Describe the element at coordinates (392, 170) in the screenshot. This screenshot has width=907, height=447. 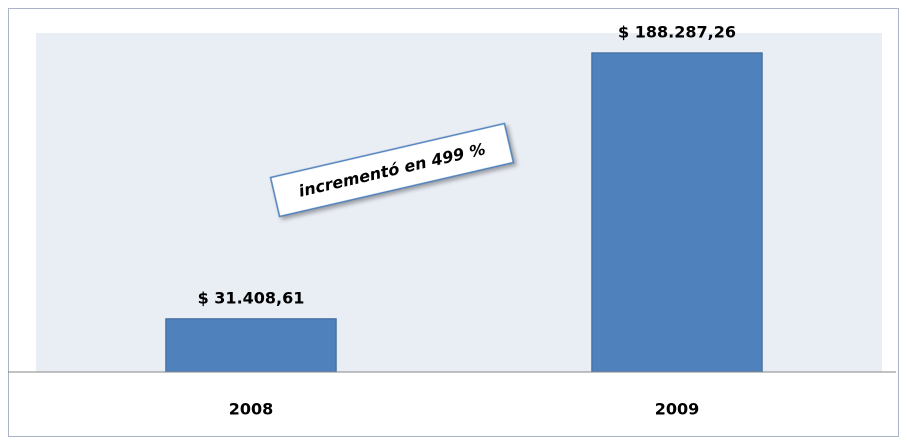
I see `annotation-frame` at that location.